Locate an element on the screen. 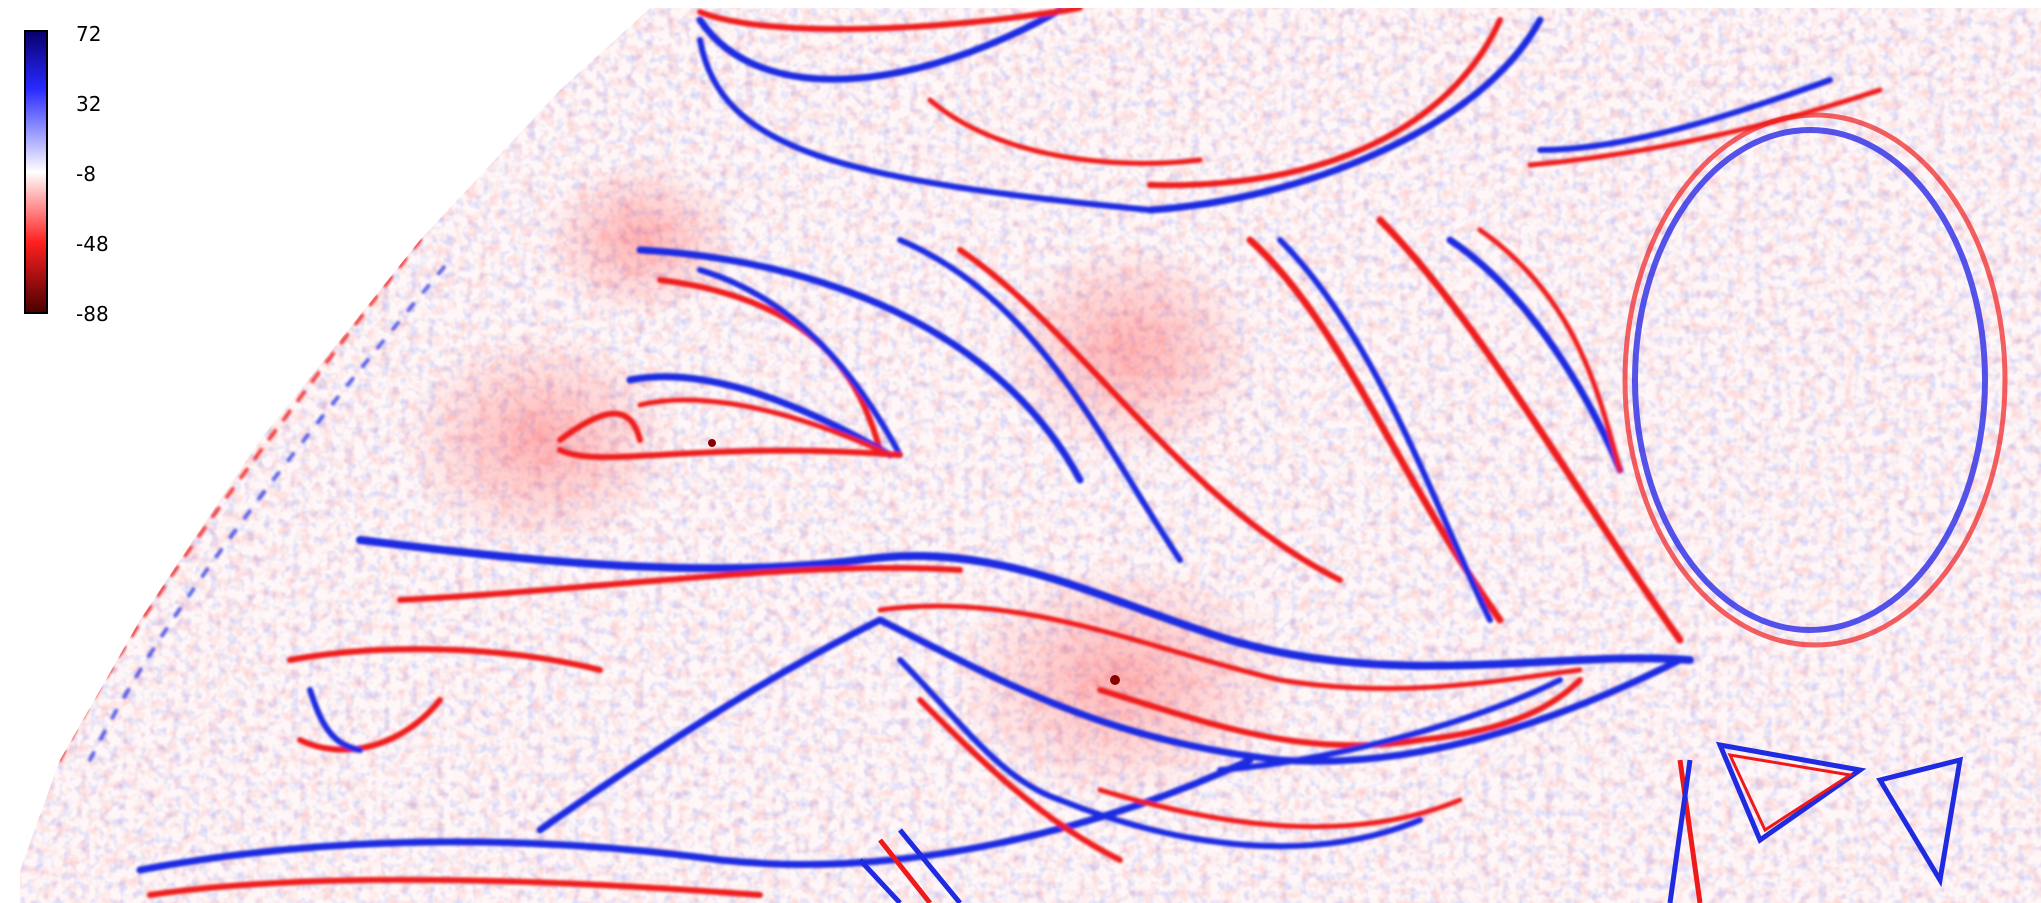  colorbar-tick-label: 32 is located at coordinates (89, 104).